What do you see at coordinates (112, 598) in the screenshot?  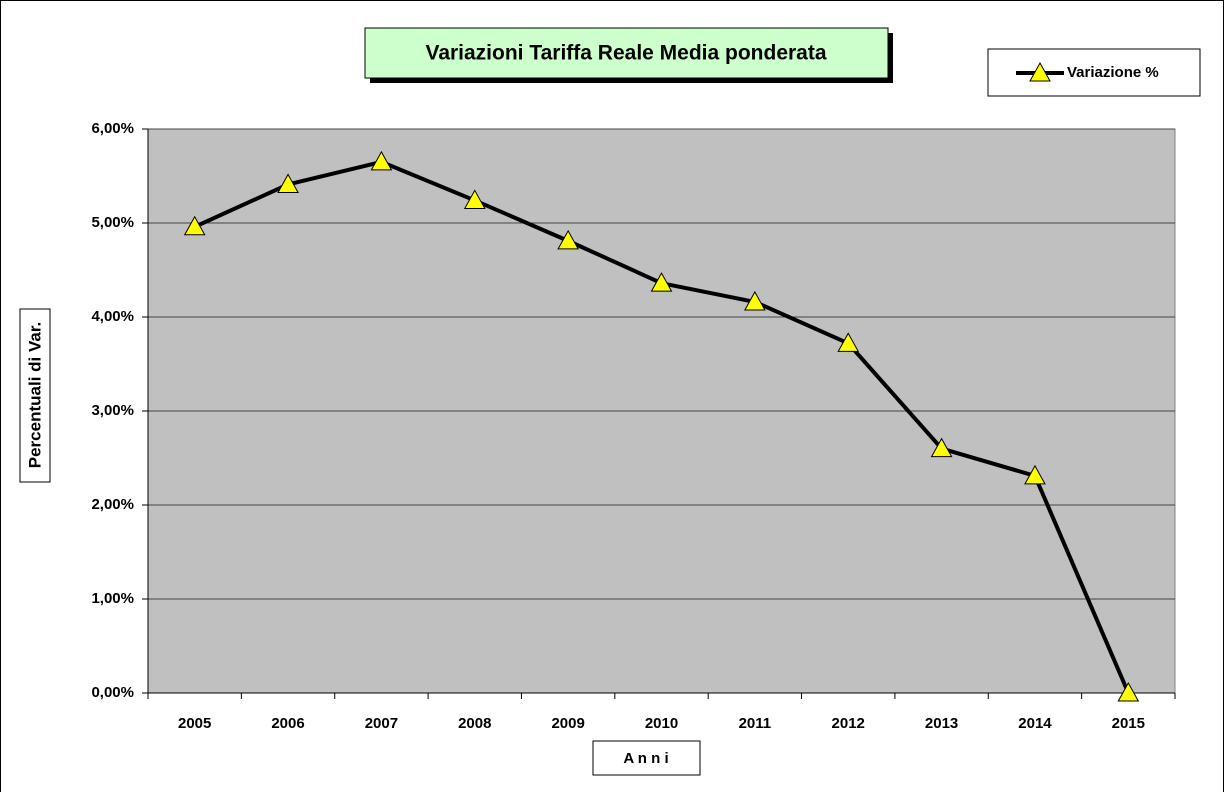 I see `y-tick-label: 1,00%` at bounding box center [112, 598].